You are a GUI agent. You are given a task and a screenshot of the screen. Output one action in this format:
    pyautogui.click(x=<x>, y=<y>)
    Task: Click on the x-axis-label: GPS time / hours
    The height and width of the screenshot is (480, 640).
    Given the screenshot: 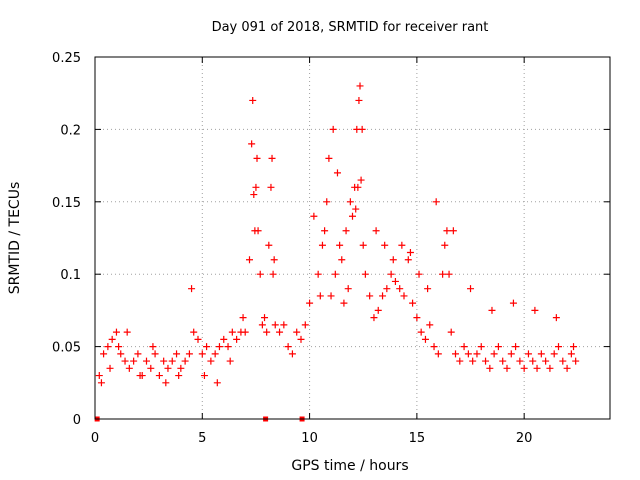 What is the action you would take?
    pyautogui.click(x=349, y=466)
    